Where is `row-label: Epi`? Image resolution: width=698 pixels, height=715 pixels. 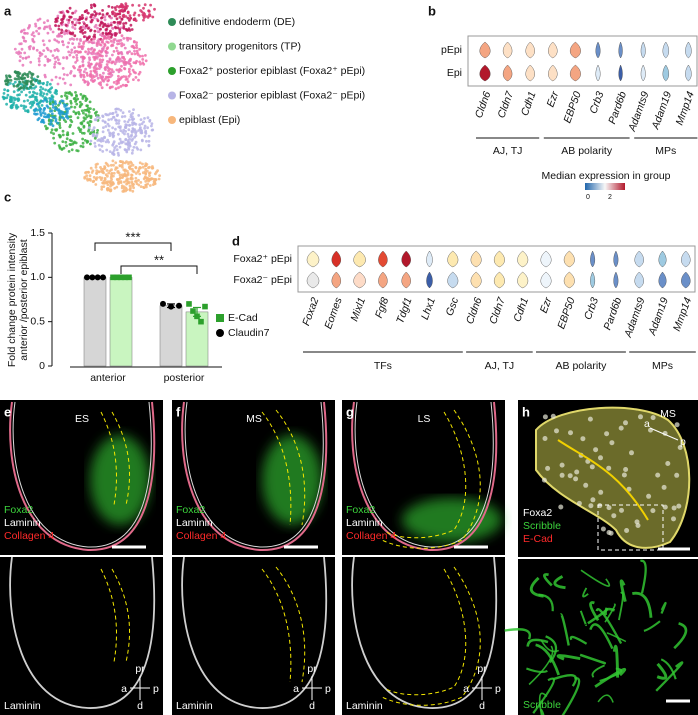
row-label: Epi is located at coordinates (454, 73).